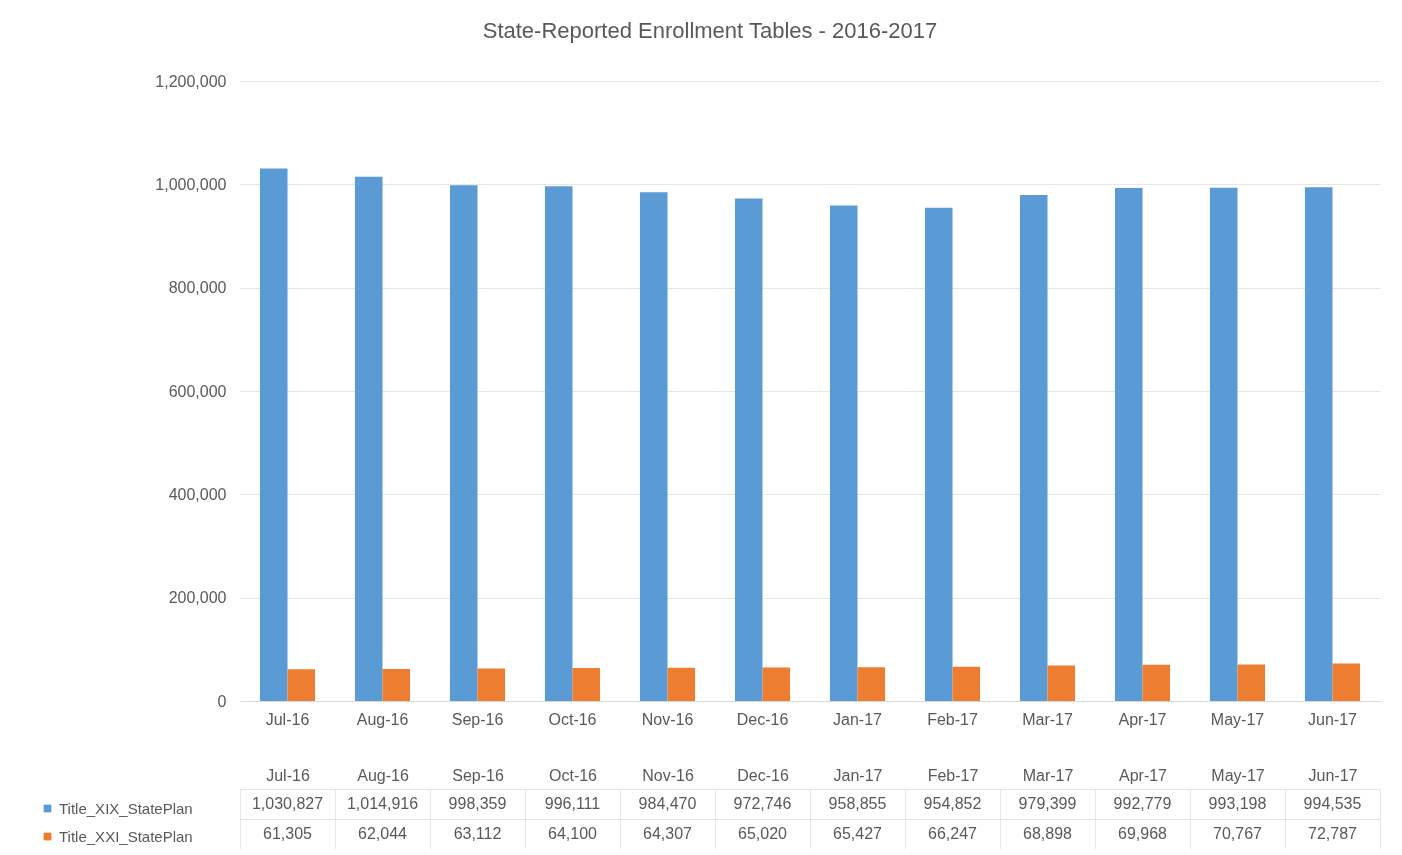  What do you see at coordinates (1333, 719) in the screenshot?
I see `x-tick-label: Jun-17` at bounding box center [1333, 719].